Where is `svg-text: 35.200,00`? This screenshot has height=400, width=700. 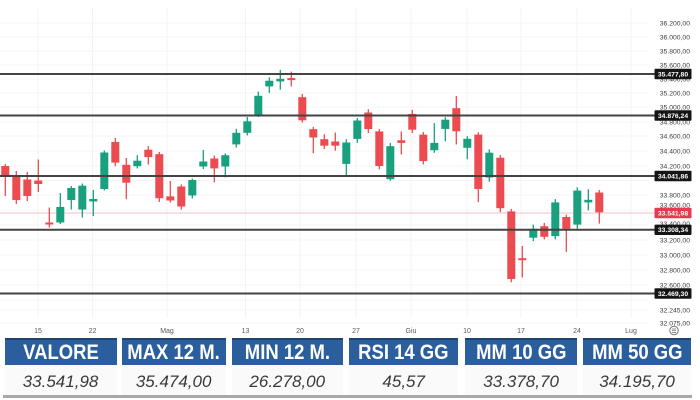
svg-text: 35.200,00 is located at coordinates (675, 93).